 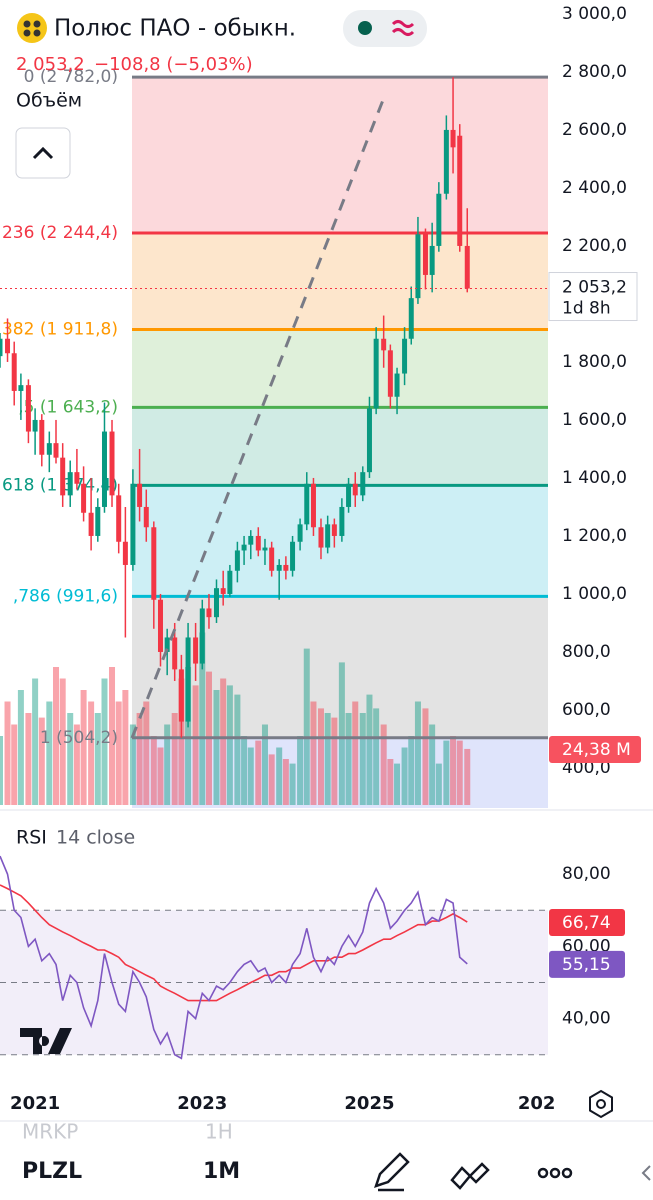 I want to click on y-tick-label: 2 400,0, so click(x=594, y=188).